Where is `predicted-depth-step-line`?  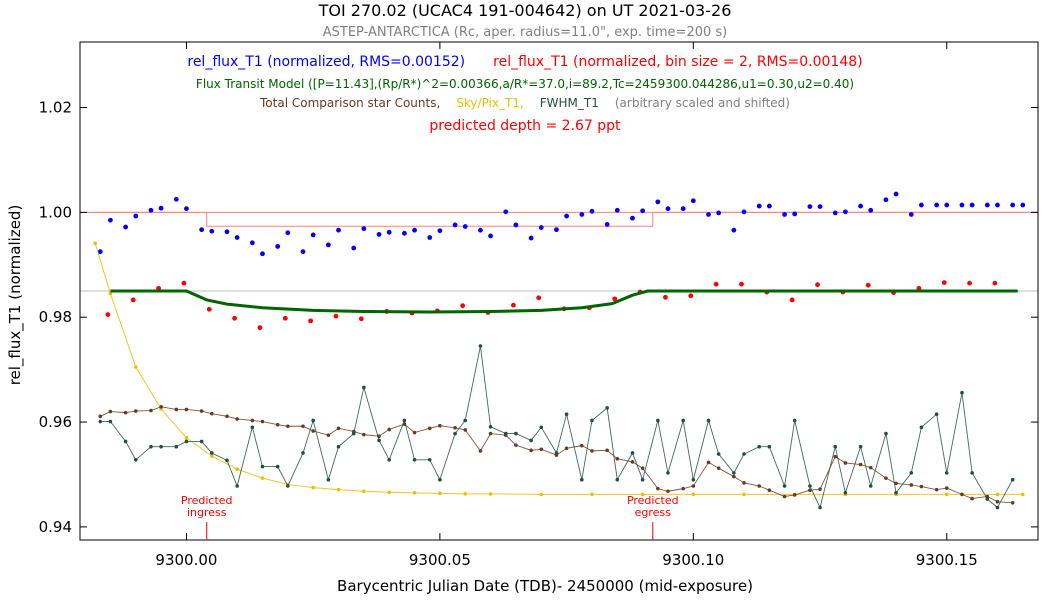 predicted-depth-step-line is located at coordinates (561, 219).